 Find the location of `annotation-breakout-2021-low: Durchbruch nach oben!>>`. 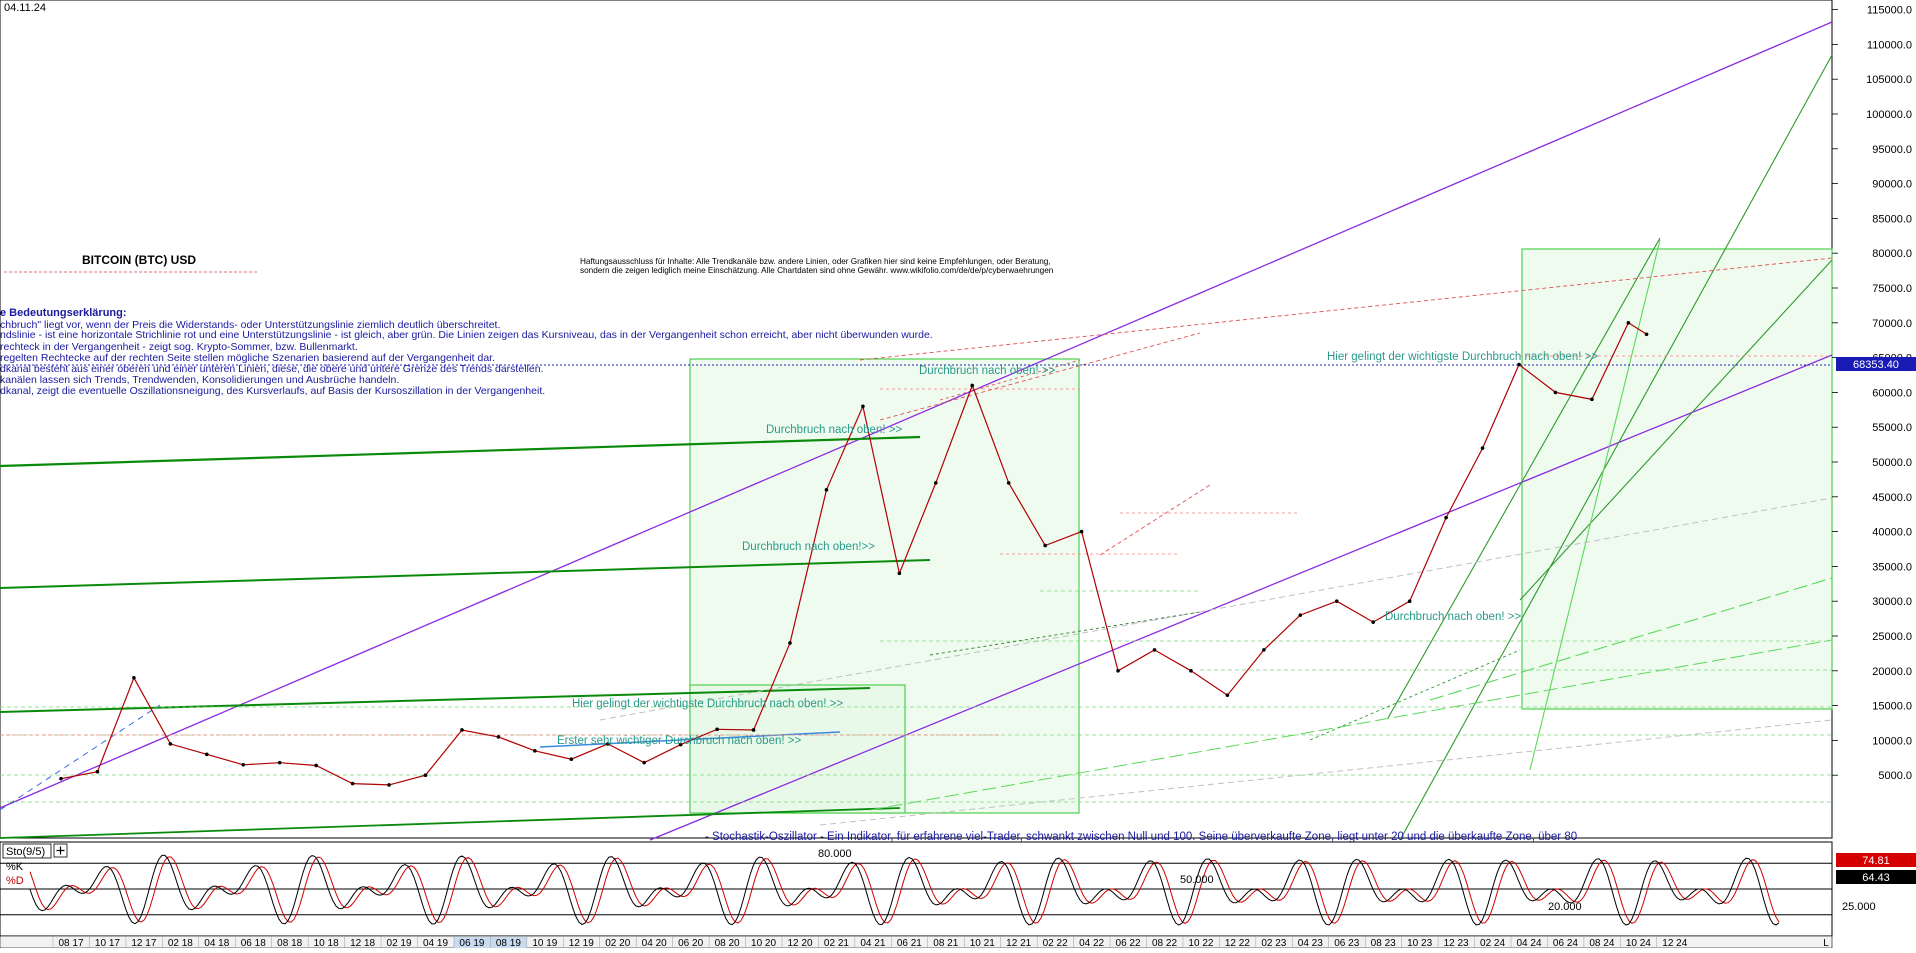

annotation-breakout-2021-low: Durchbruch nach oben!>> is located at coordinates (808, 547).